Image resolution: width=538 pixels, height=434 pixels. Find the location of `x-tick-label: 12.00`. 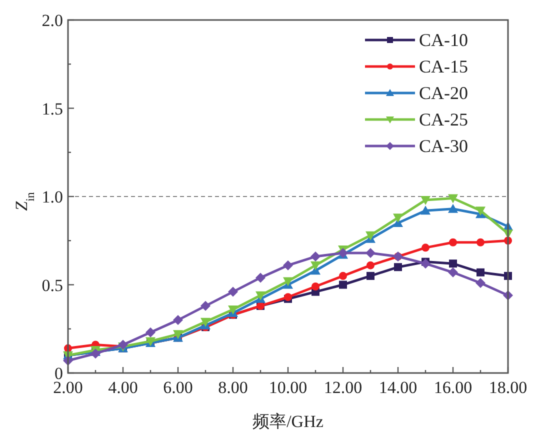

x-tick-label: 12.00 is located at coordinates (343, 387).